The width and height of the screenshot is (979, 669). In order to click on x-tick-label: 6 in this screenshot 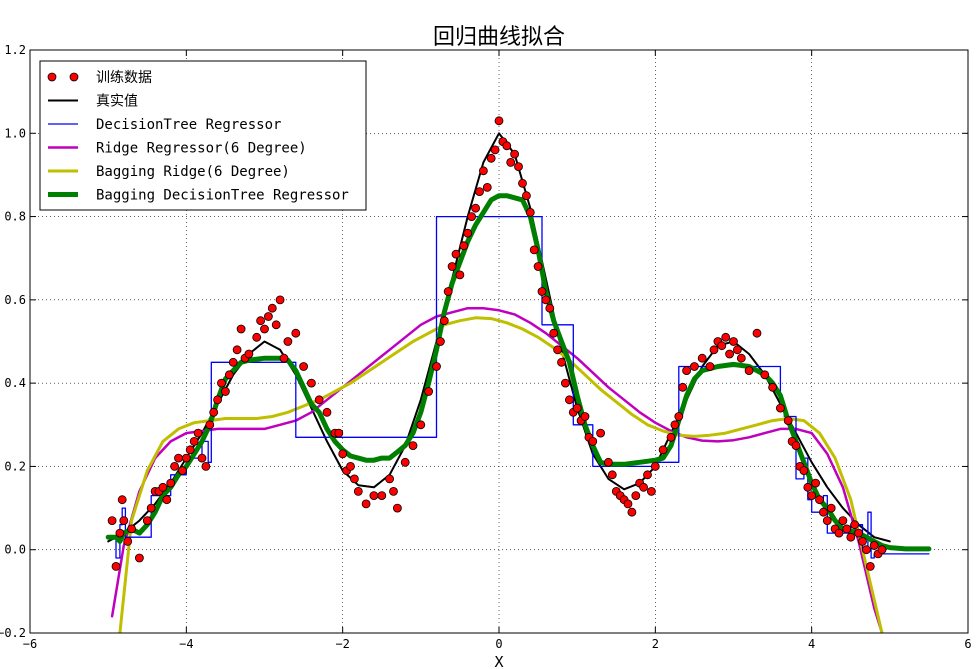, I will do `click(967, 644)`.